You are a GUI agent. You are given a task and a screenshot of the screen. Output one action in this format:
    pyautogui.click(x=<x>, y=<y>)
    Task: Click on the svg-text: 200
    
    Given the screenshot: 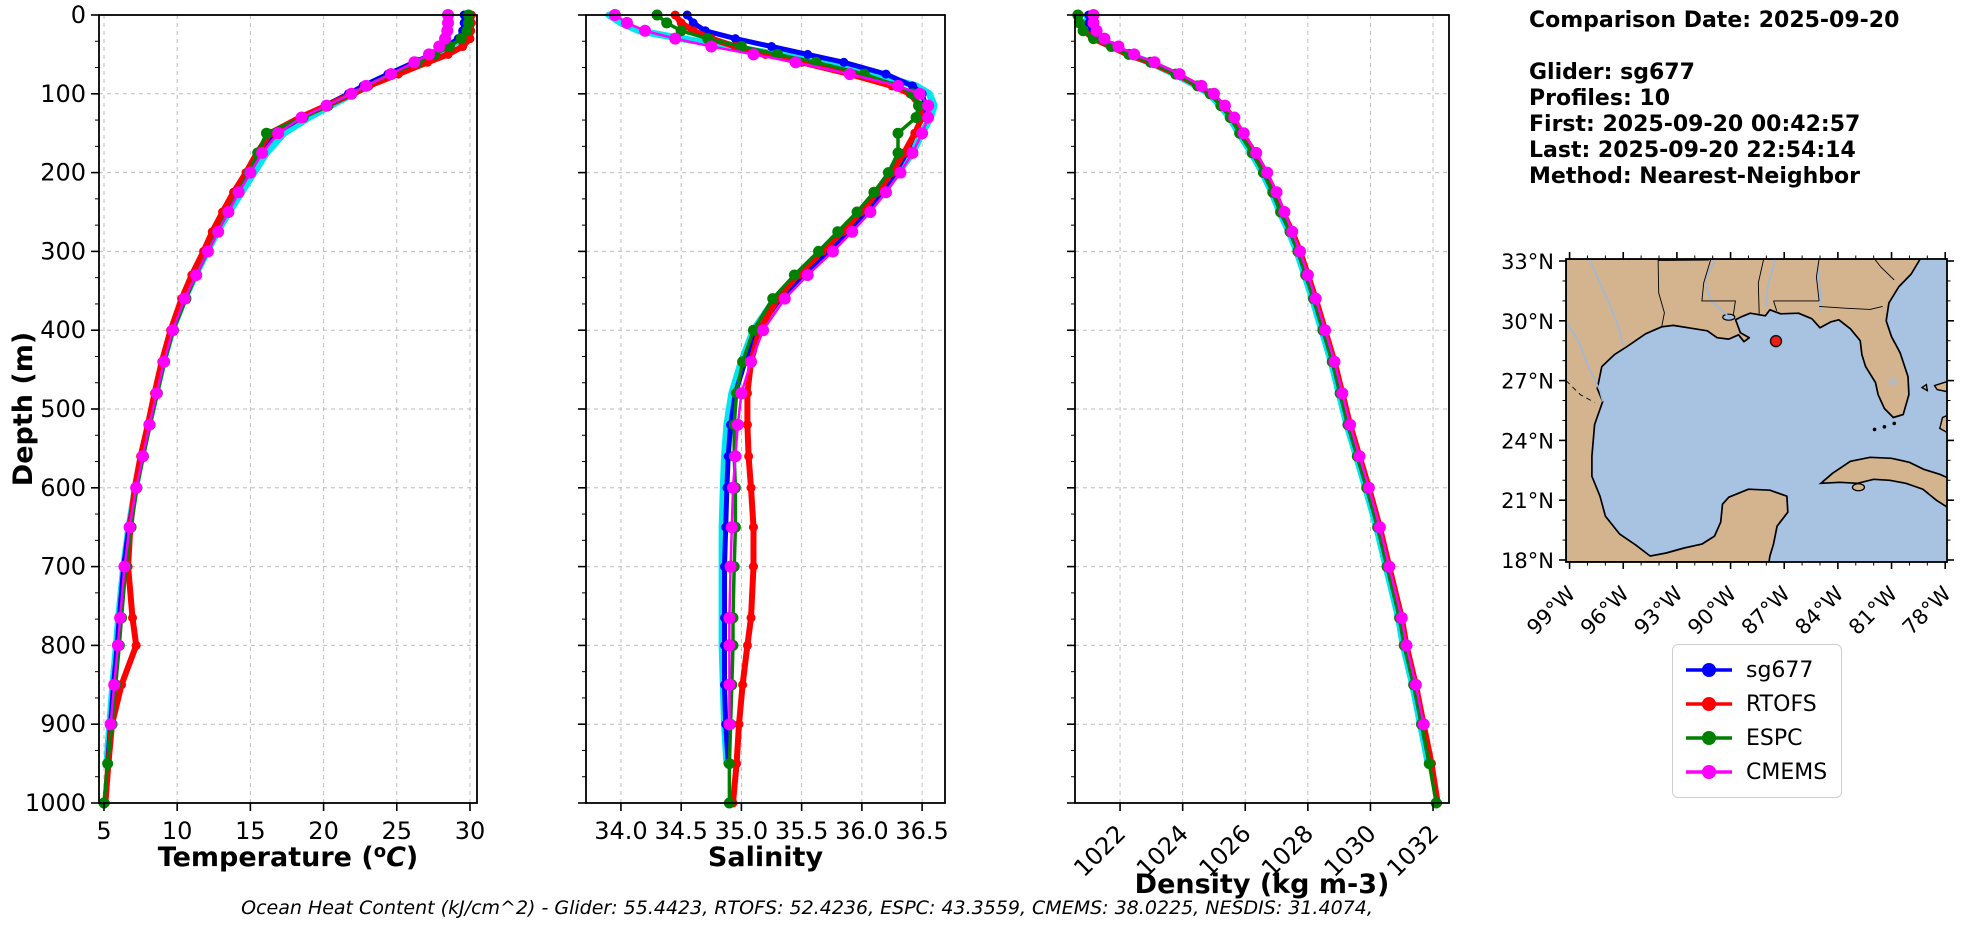 What is the action you would take?
    pyautogui.click(x=63, y=173)
    